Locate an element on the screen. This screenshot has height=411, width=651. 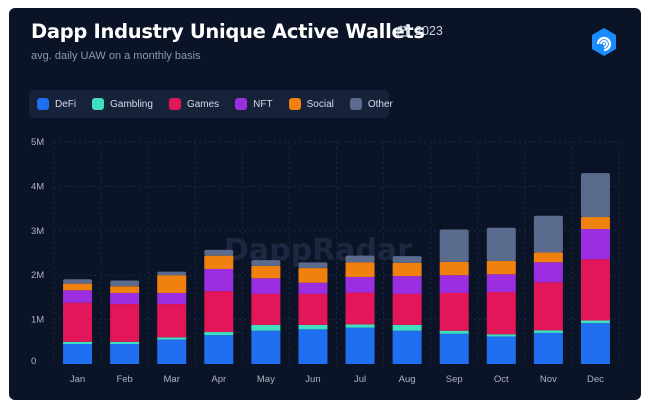
bar-segment-defi-jul is located at coordinates (360, 345).